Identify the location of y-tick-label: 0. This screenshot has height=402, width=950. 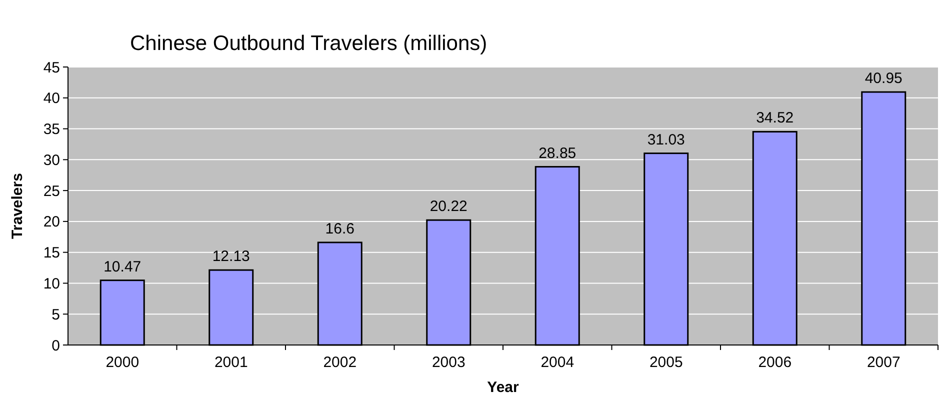
(56, 345).